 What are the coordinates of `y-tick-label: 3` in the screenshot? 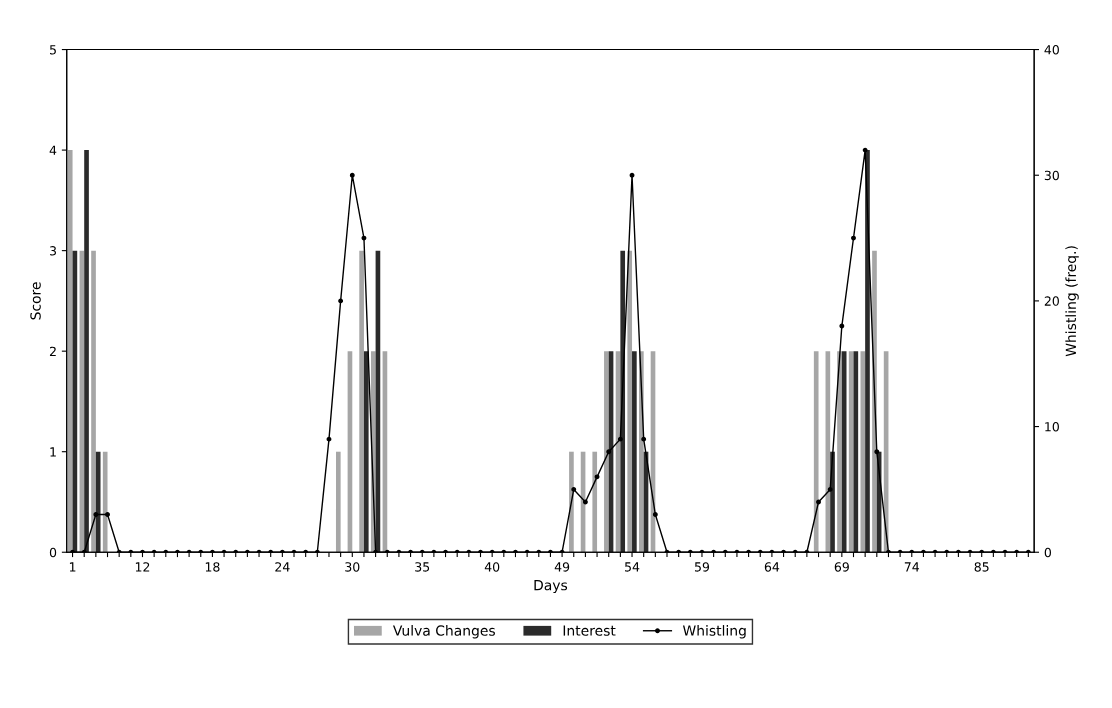 It's located at (53, 251).